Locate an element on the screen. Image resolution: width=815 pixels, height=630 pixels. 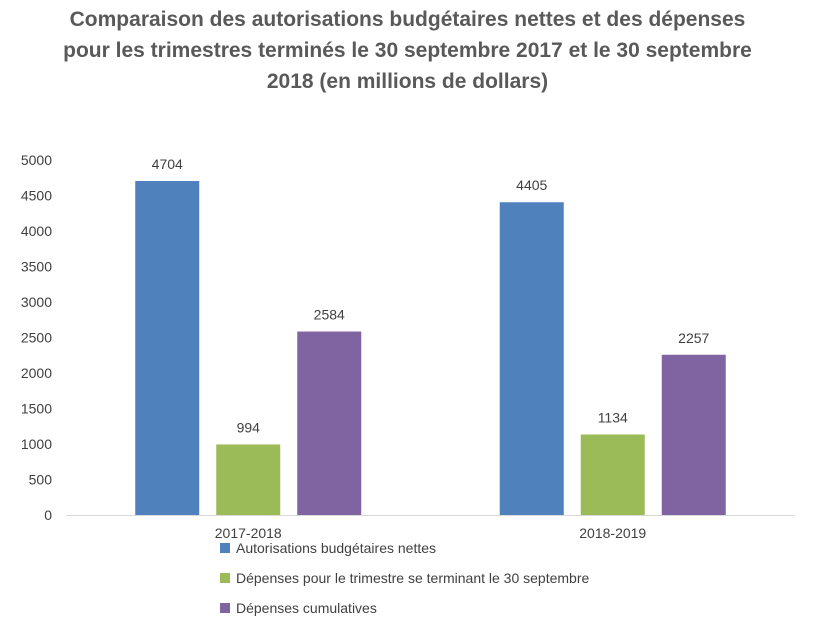
y-axis-ticks: 0 500 1000 1500 2000 2500 3000 3500 4000 4500 5000 is located at coordinates (36, 337).